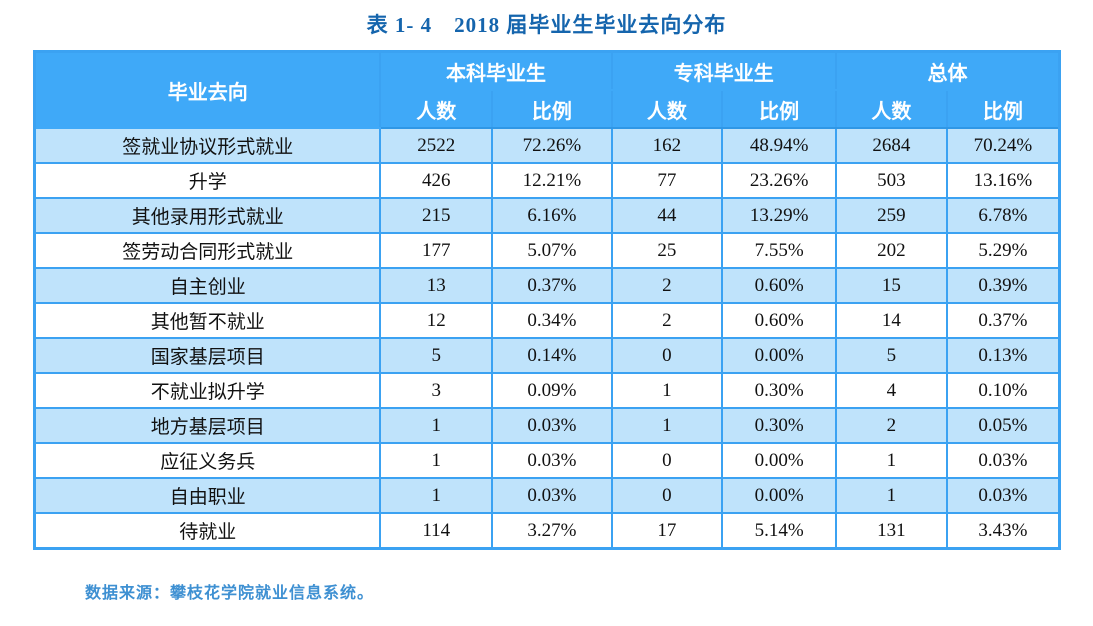 This screenshot has width=1093, height=626. Describe the element at coordinates (207, 425) in the screenshot. I see `row-label: 地方基层项目` at that location.